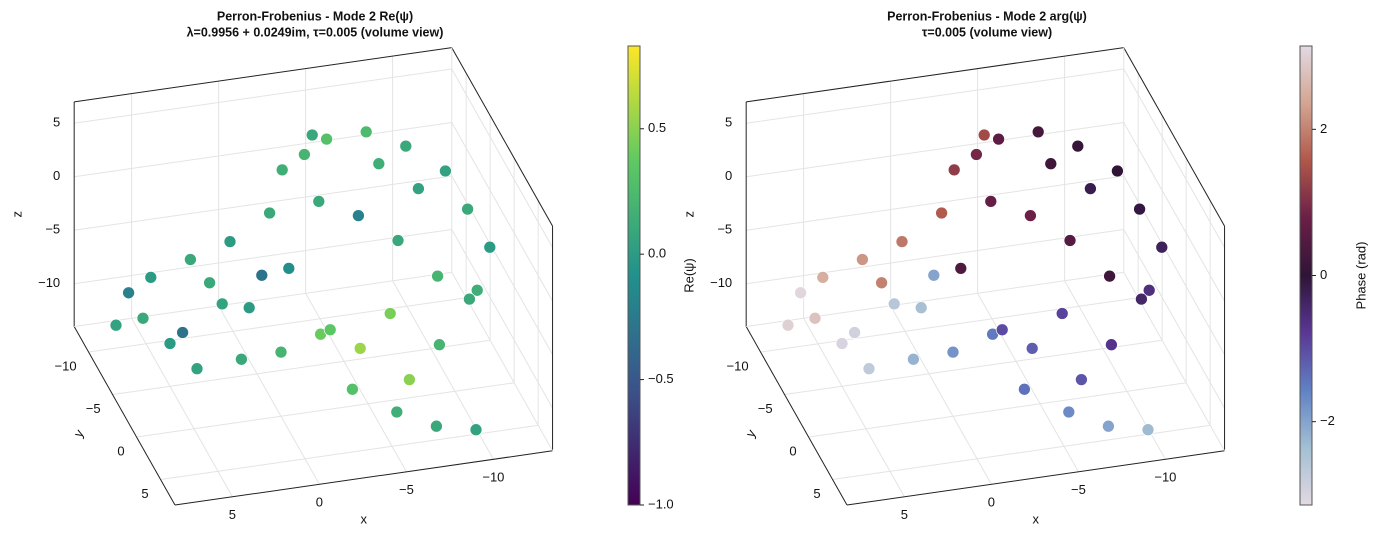 The image size is (1400, 550). I want to click on y-tick-label: 0, so click(792, 450).